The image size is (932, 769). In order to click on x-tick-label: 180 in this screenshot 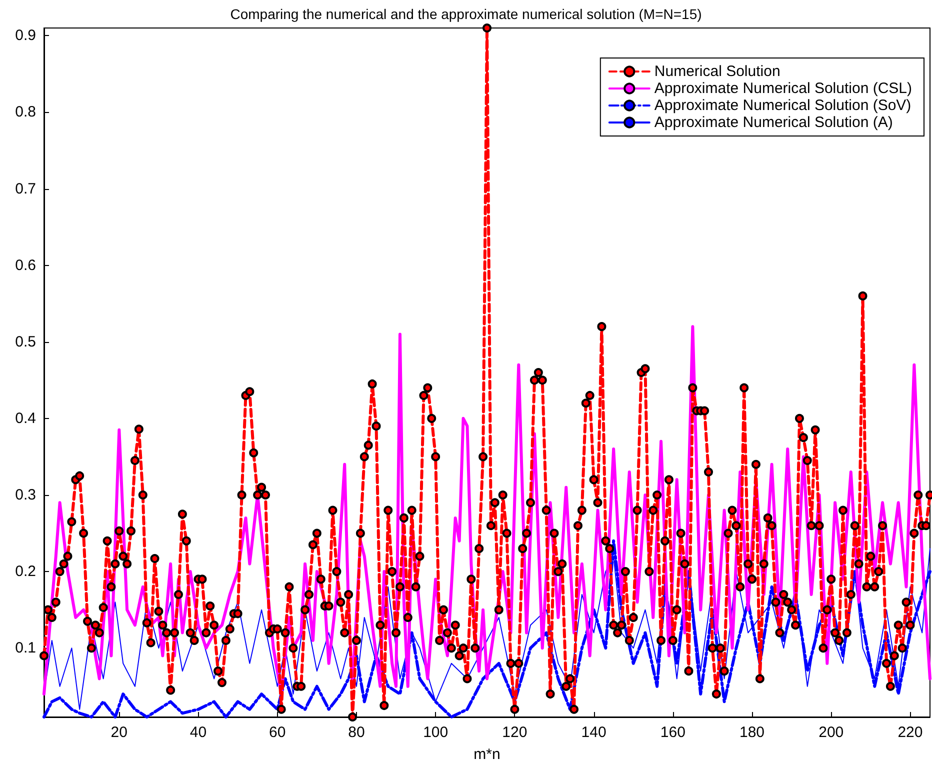, I will do `click(752, 732)`.